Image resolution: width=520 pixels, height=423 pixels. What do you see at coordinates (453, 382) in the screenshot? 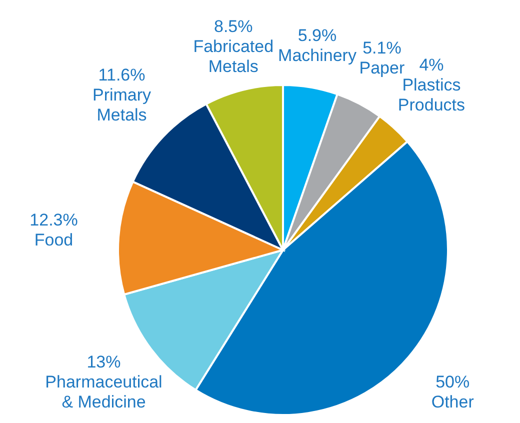
I see `data-label: 50%` at bounding box center [453, 382].